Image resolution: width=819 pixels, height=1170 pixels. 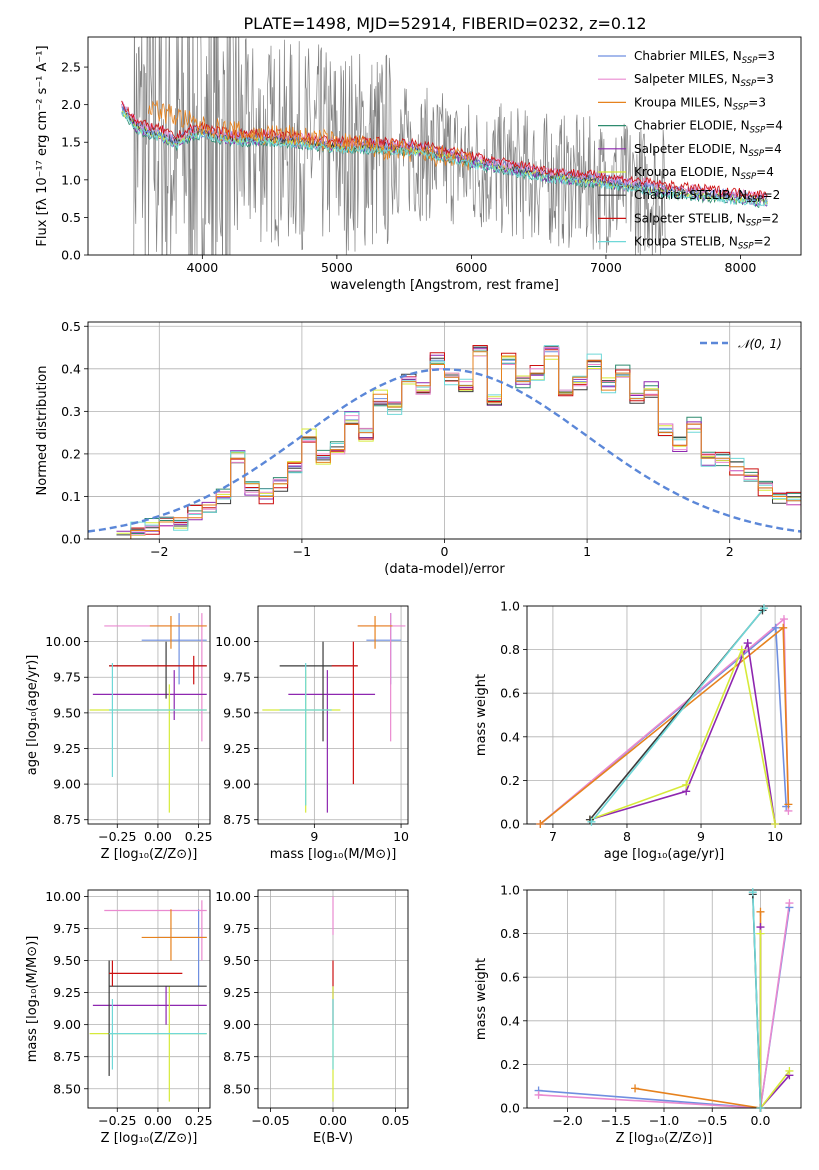 I want to click on y-tick-label: 0.8, so click(x=510, y=649).